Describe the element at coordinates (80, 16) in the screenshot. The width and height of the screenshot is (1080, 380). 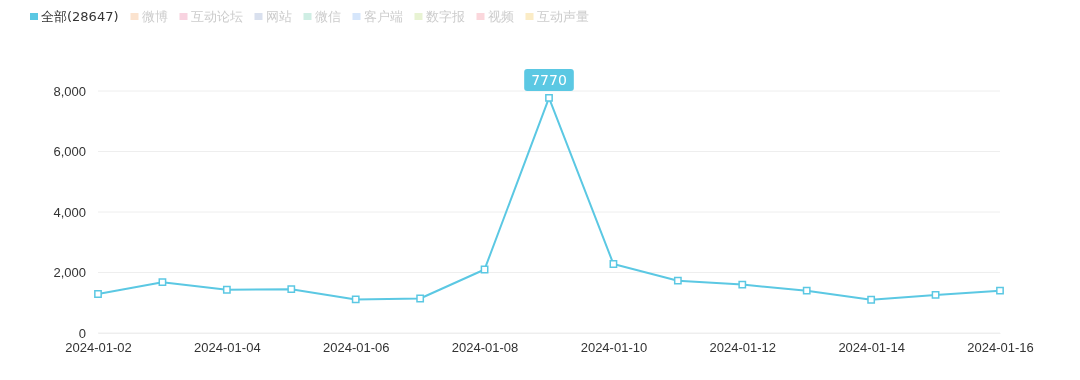
I see `legend-label: 全部(28647)` at that location.